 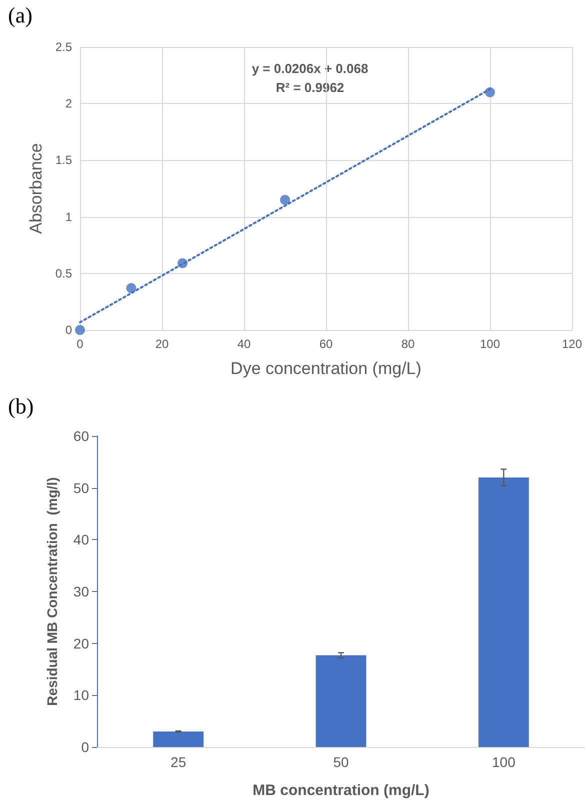 I want to click on x-tick-label: 20, so click(x=162, y=344).